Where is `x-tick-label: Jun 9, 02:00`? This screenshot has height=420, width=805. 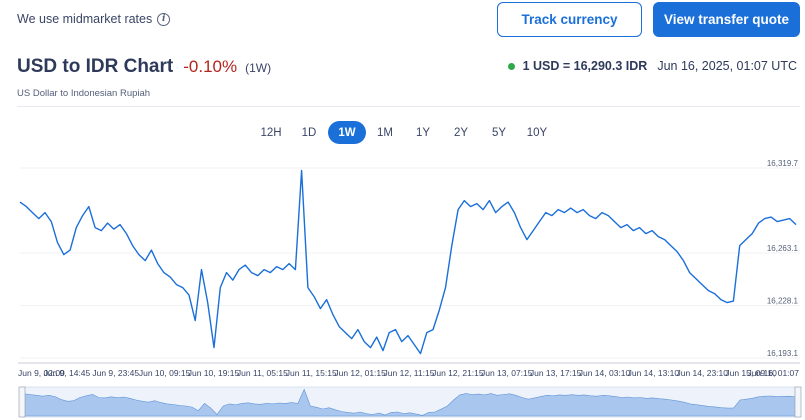
x-tick-label: Jun 9, 02:00 is located at coordinates (41, 373).